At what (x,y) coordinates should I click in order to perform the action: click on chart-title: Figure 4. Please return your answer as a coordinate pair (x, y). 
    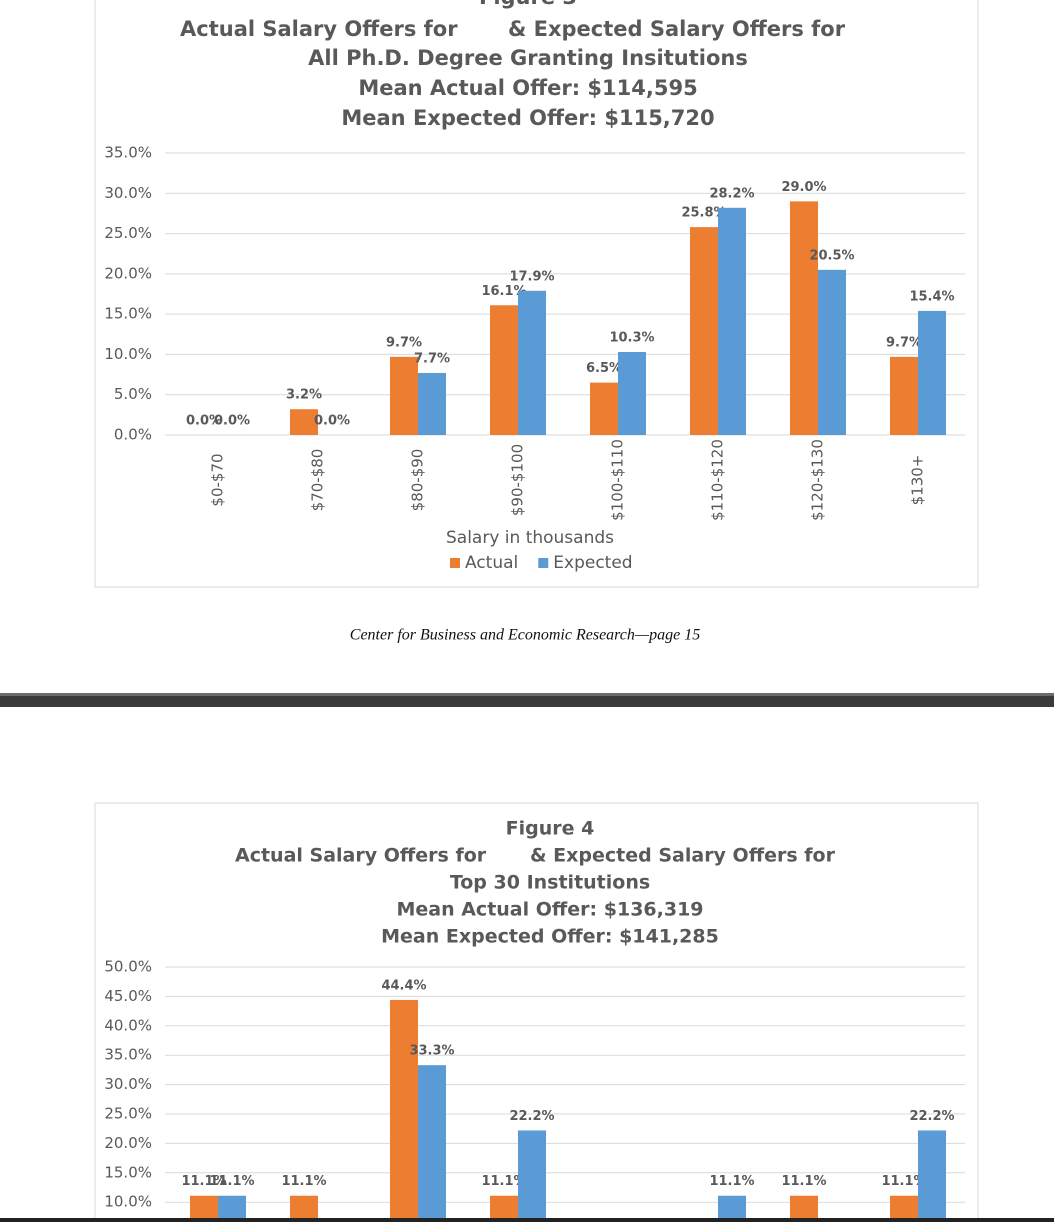
    Looking at the image, I should click on (550, 829).